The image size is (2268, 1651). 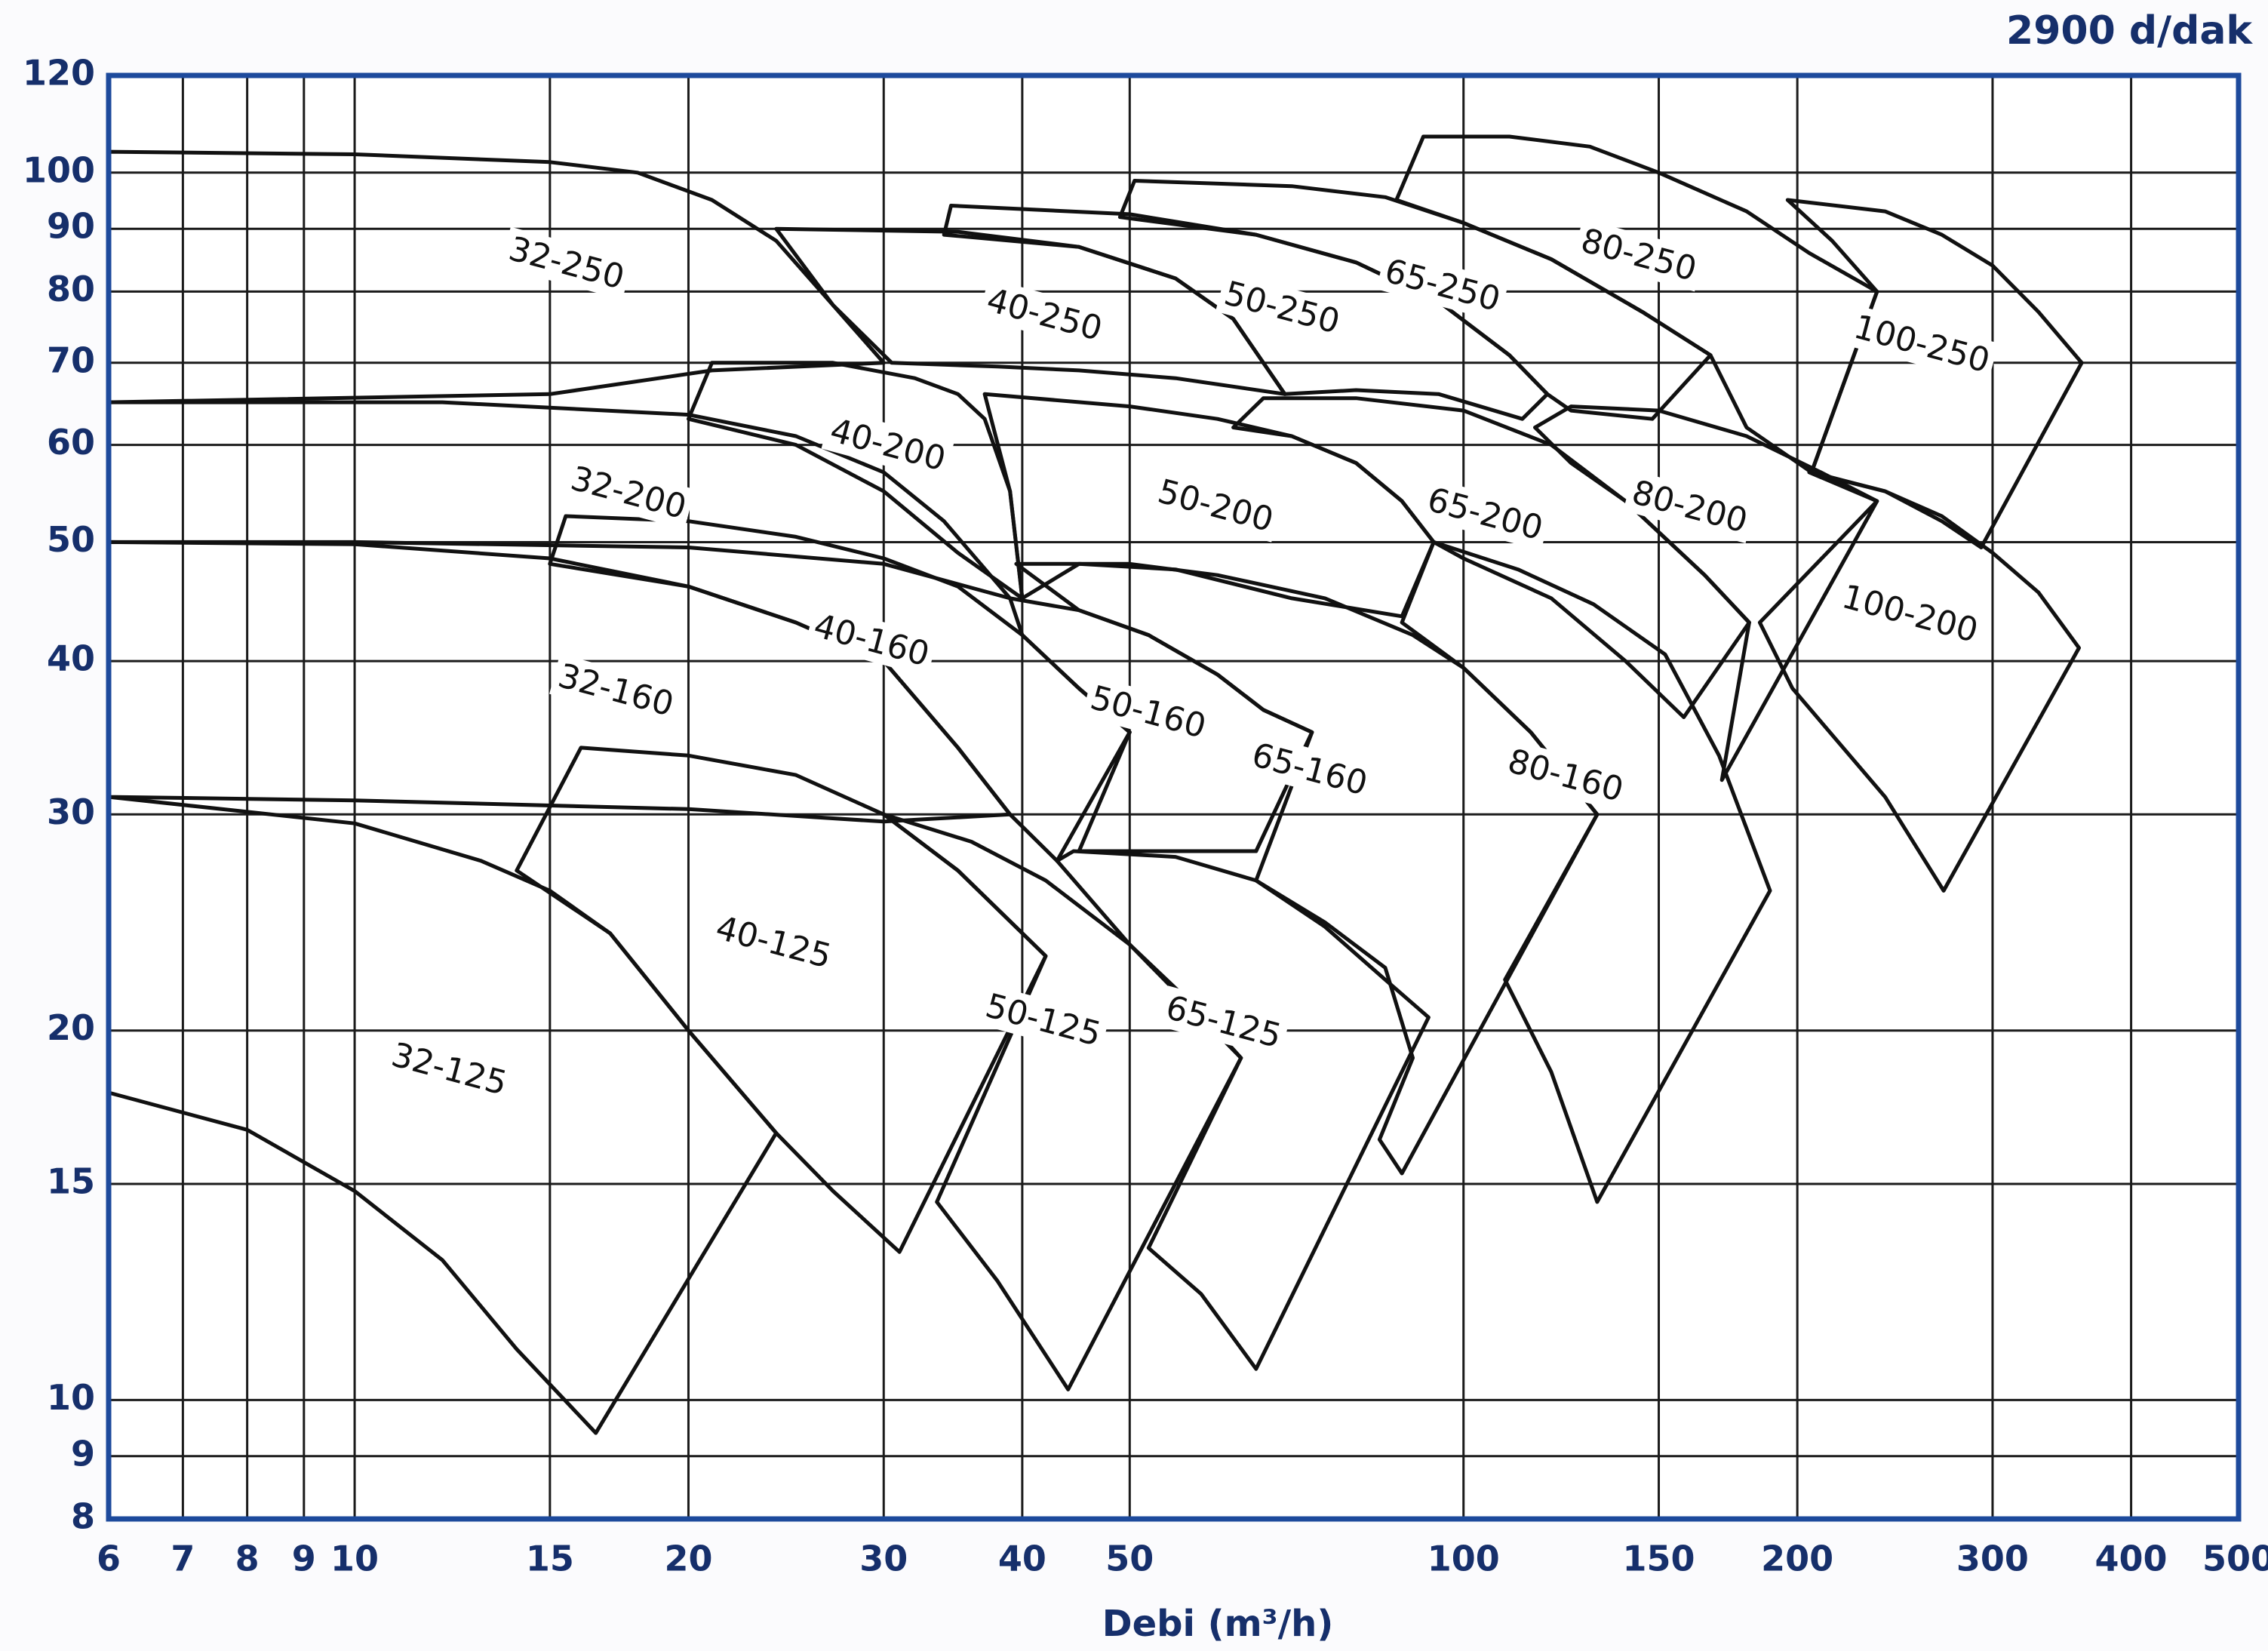 I want to click on y-tick-label: 15, so click(x=71, y=1181).